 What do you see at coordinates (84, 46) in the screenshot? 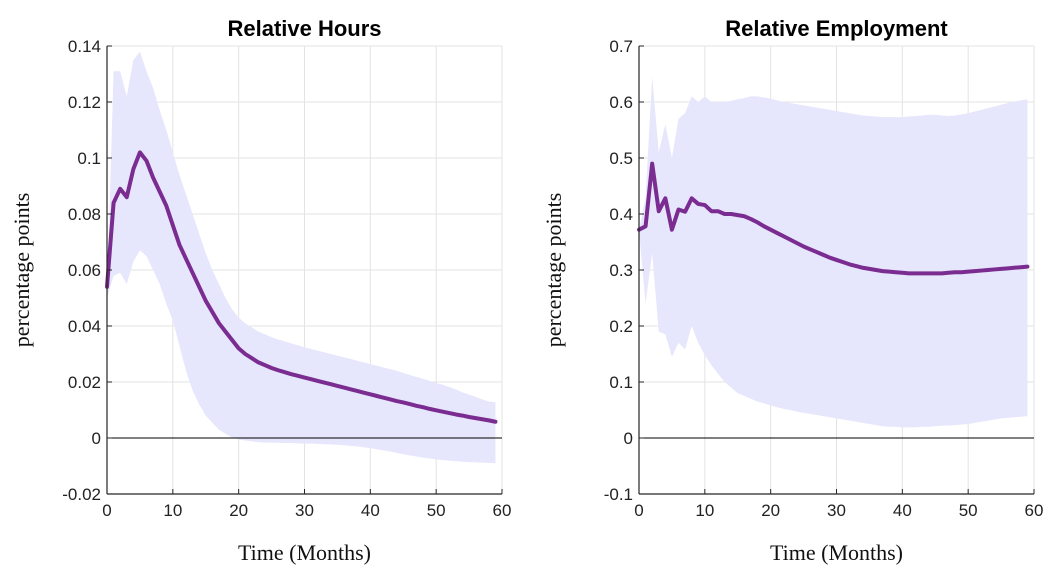
I see `y-tick-label: 0.14` at bounding box center [84, 46].